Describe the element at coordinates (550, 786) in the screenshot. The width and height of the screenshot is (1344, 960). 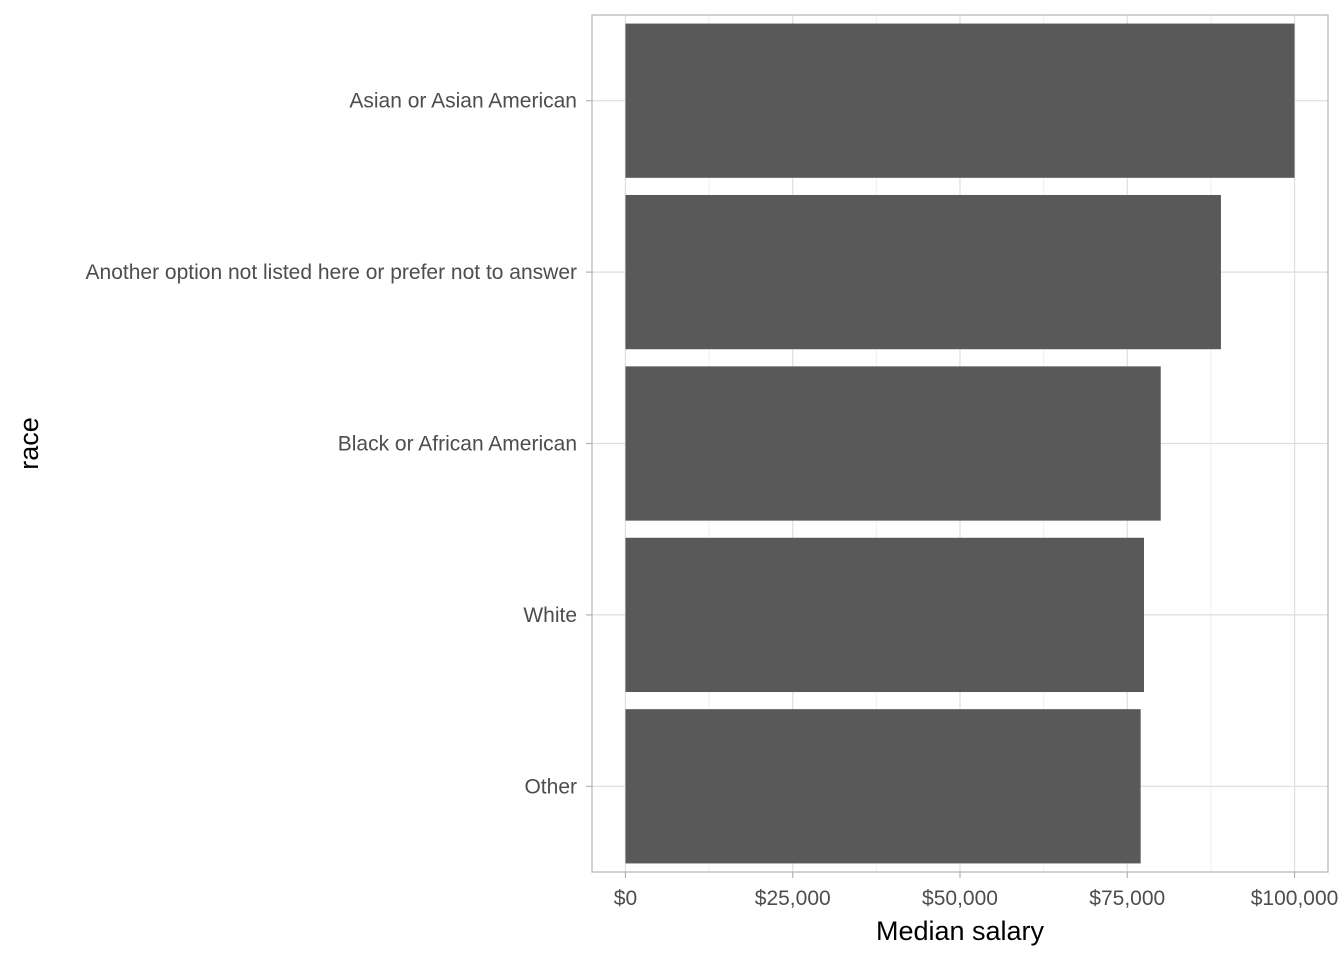
I see `y-tick-label: Other` at that location.